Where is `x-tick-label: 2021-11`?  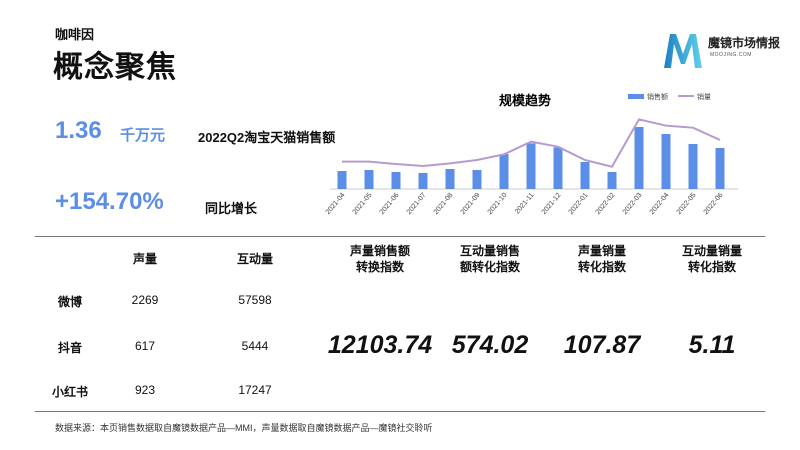
x-tick-label: 2021-11 is located at coordinates (525, 204).